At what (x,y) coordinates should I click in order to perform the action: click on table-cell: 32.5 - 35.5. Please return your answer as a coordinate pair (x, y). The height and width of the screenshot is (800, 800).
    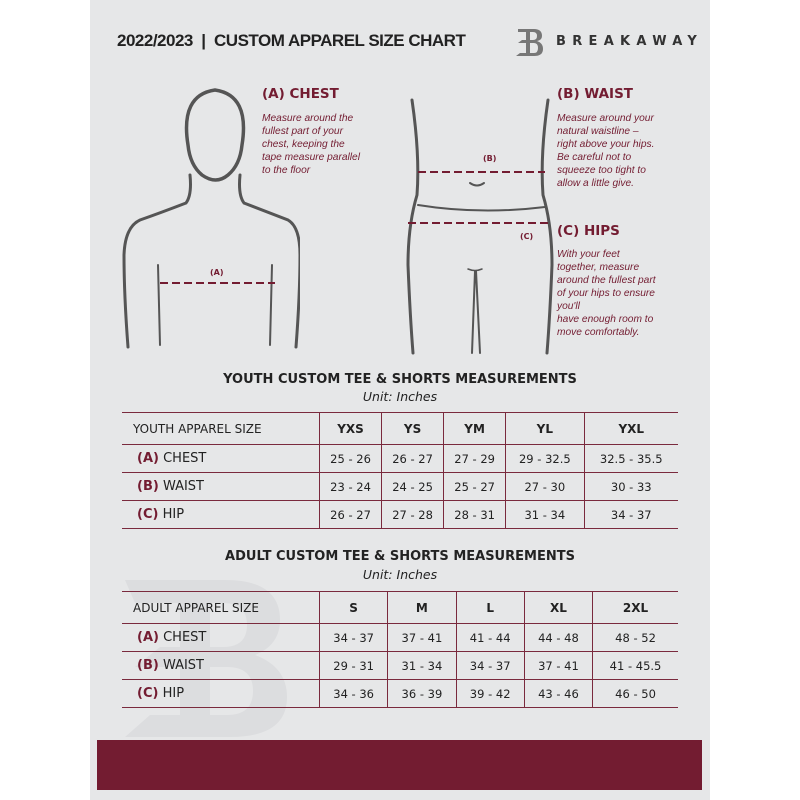
    Looking at the image, I should click on (630, 458).